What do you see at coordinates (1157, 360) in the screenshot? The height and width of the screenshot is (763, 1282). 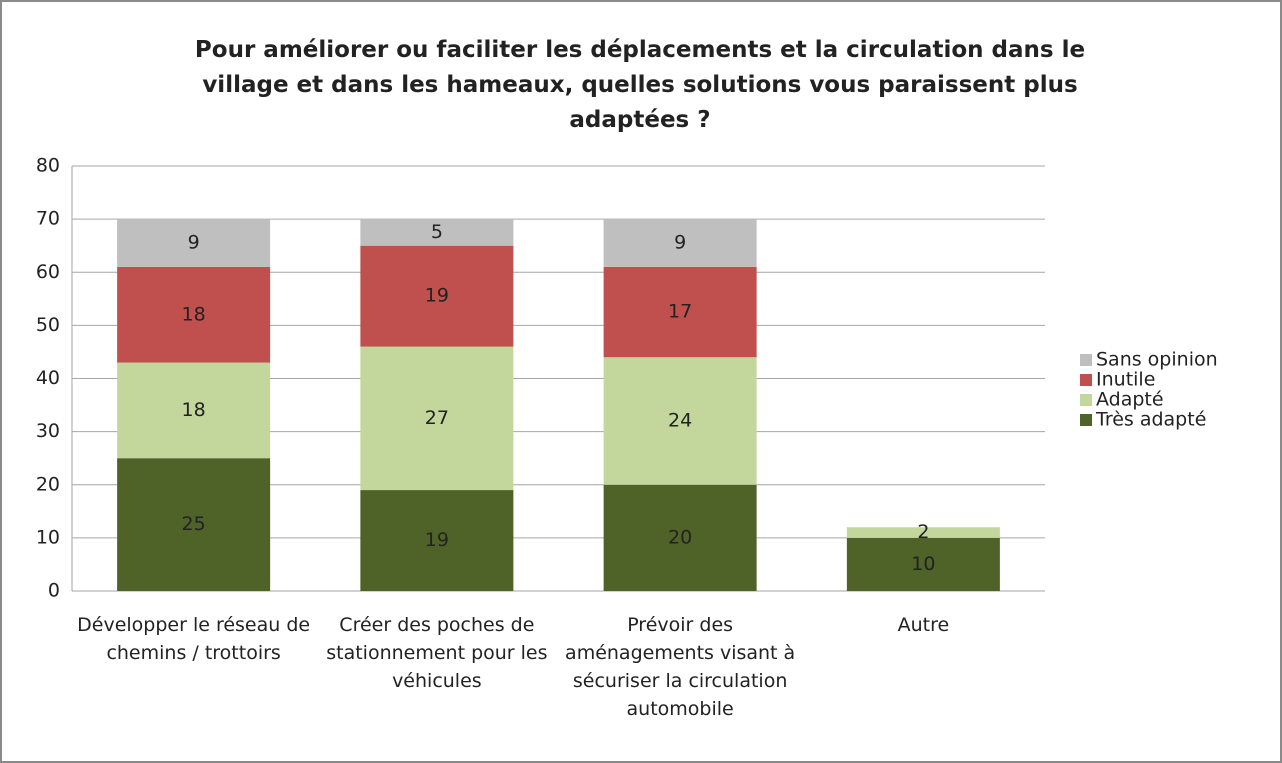 I see `legend-label: Sans opinion` at bounding box center [1157, 360].